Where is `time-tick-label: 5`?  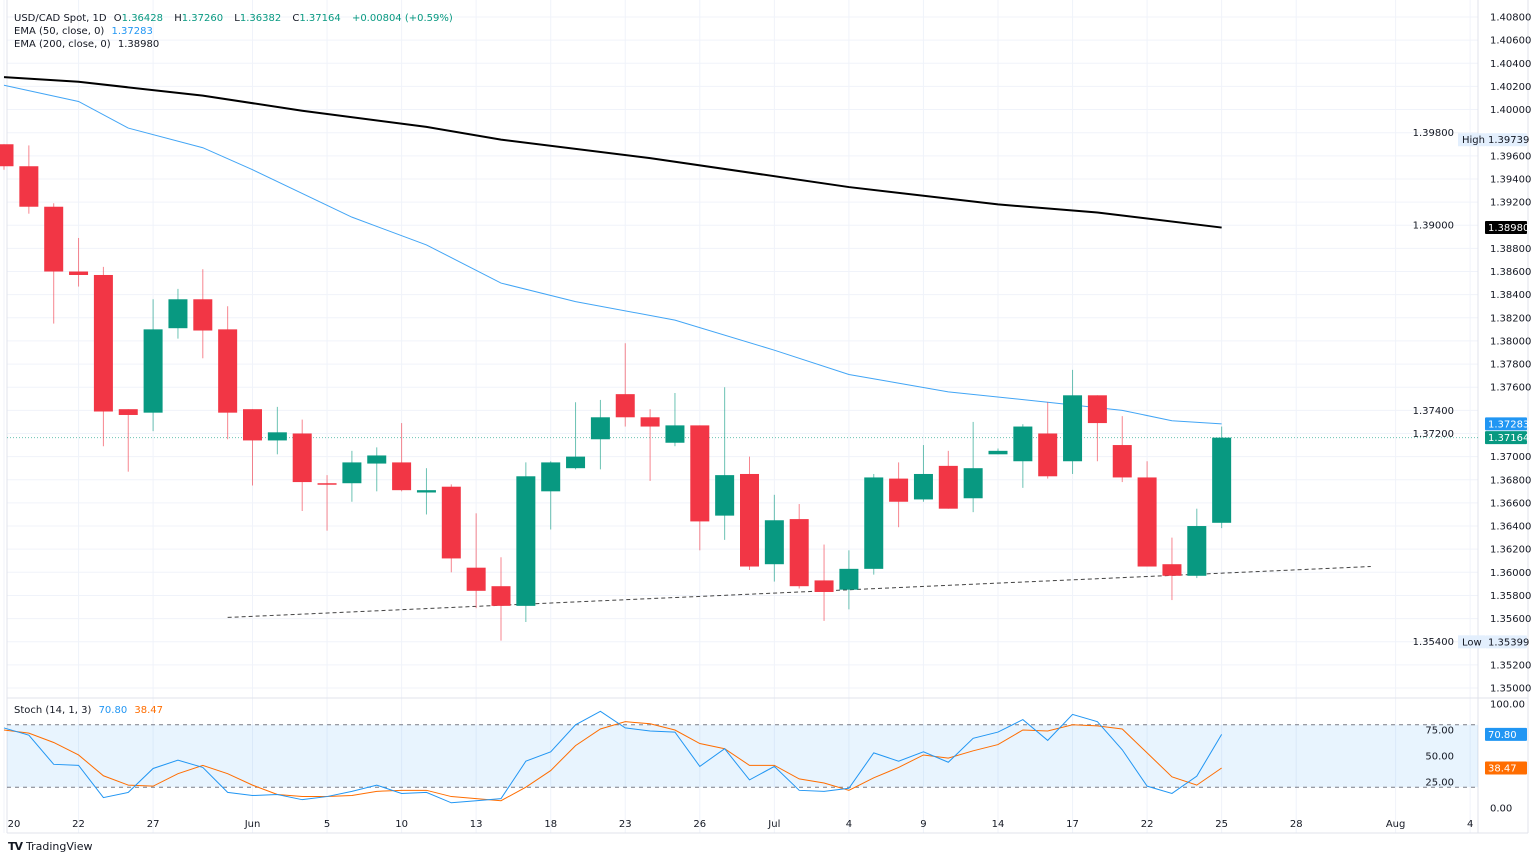 time-tick-label: 5 is located at coordinates (327, 824).